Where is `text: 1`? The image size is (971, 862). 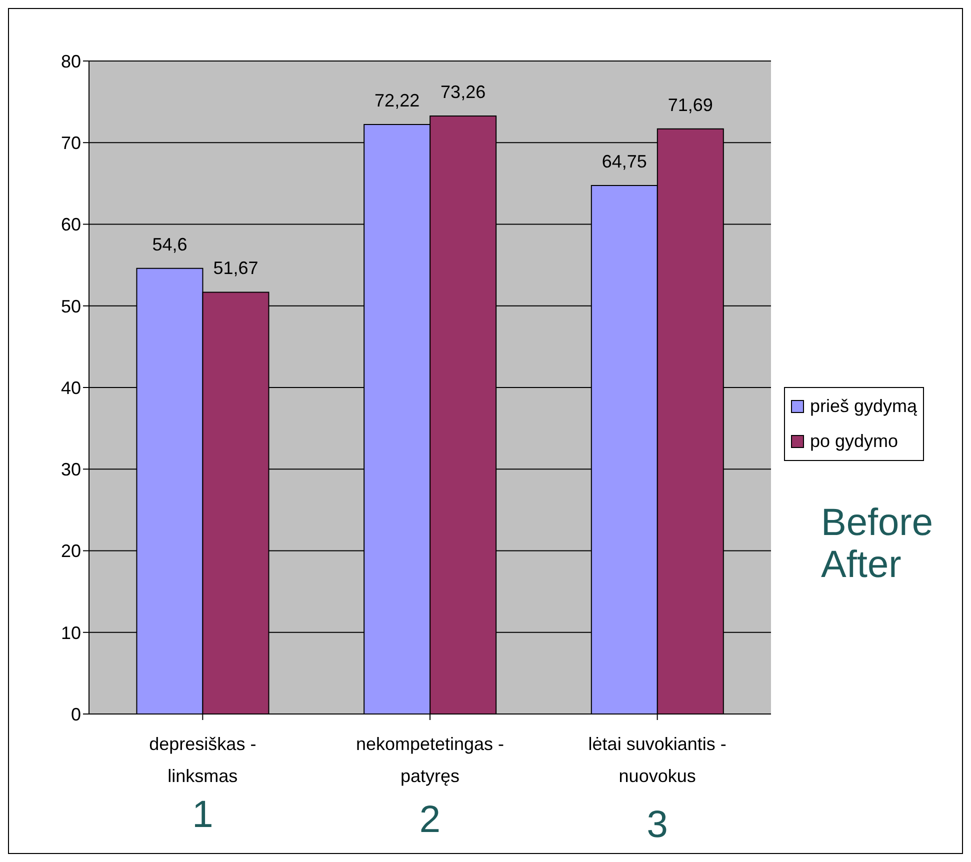
text: 1 is located at coordinates (202, 815).